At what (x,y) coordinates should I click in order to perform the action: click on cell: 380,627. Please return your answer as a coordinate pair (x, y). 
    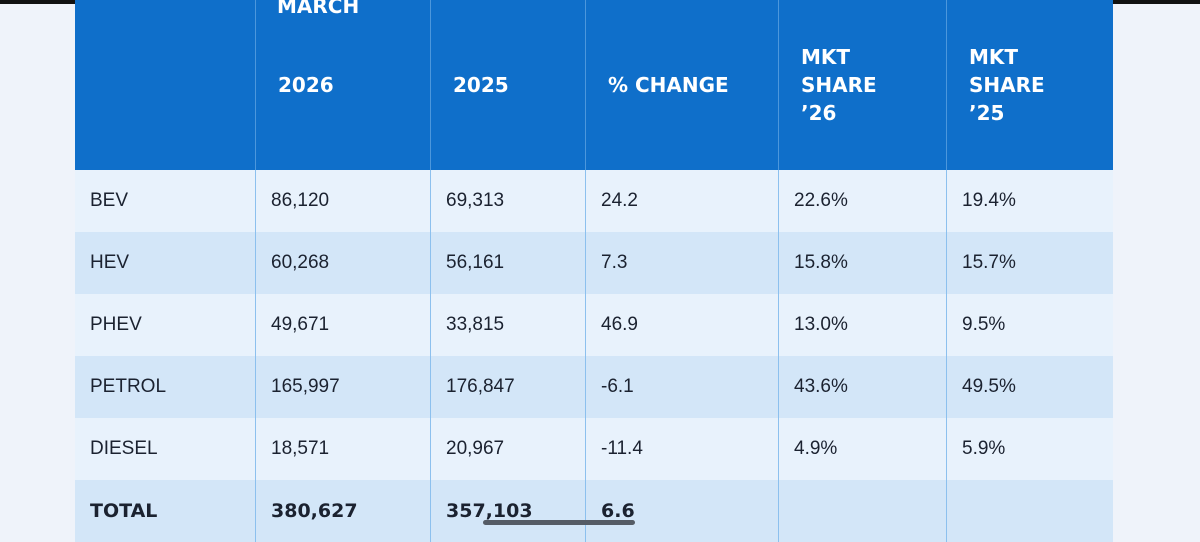
    Looking at the image, I should click on (342, 511).